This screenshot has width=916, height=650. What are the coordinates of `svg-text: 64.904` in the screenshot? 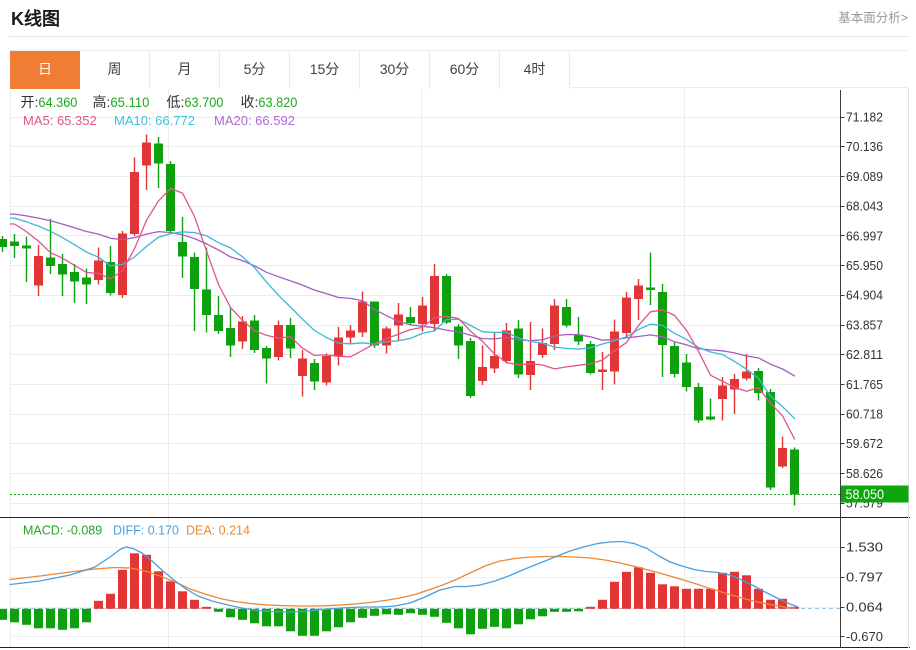 It's located at (864, 296).